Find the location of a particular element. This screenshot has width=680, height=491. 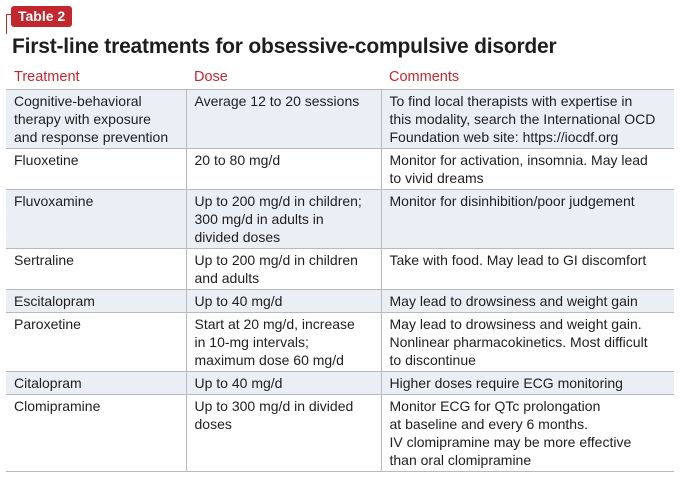

treatment-cell: Sertraline is located at coordinates (96, 269).